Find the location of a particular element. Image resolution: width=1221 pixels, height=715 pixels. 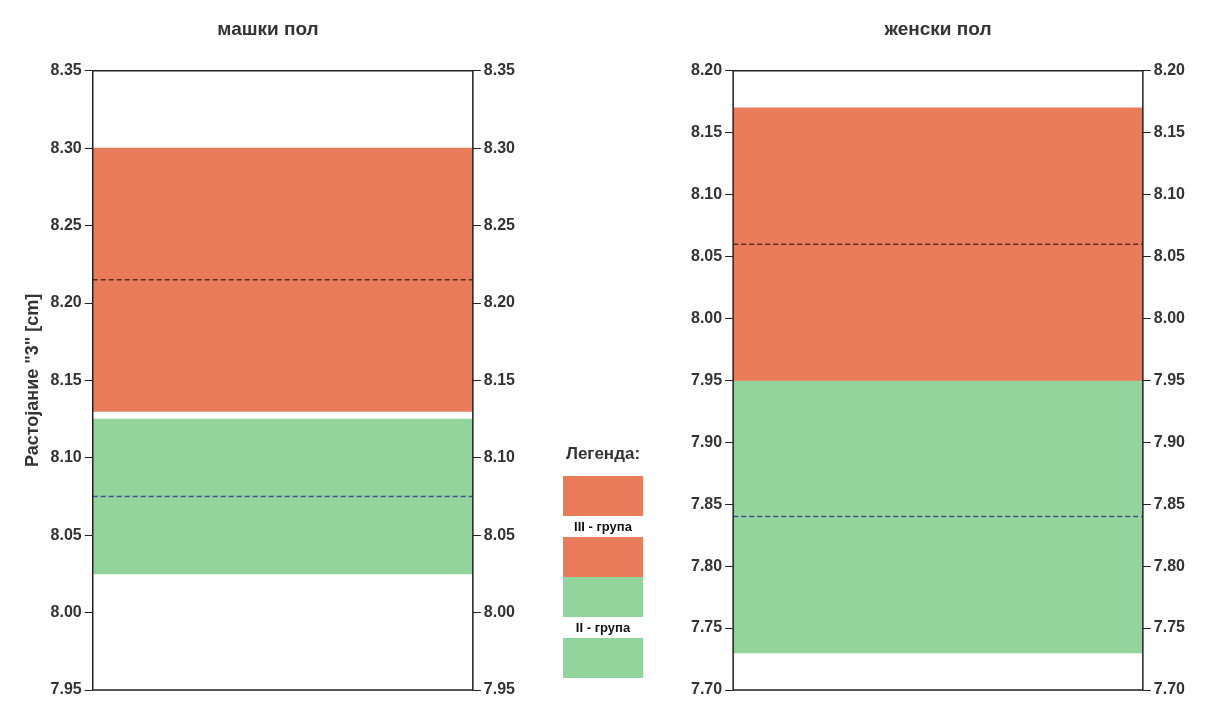

y-tick-label: 7.70 is located at coordinates (707, 689).